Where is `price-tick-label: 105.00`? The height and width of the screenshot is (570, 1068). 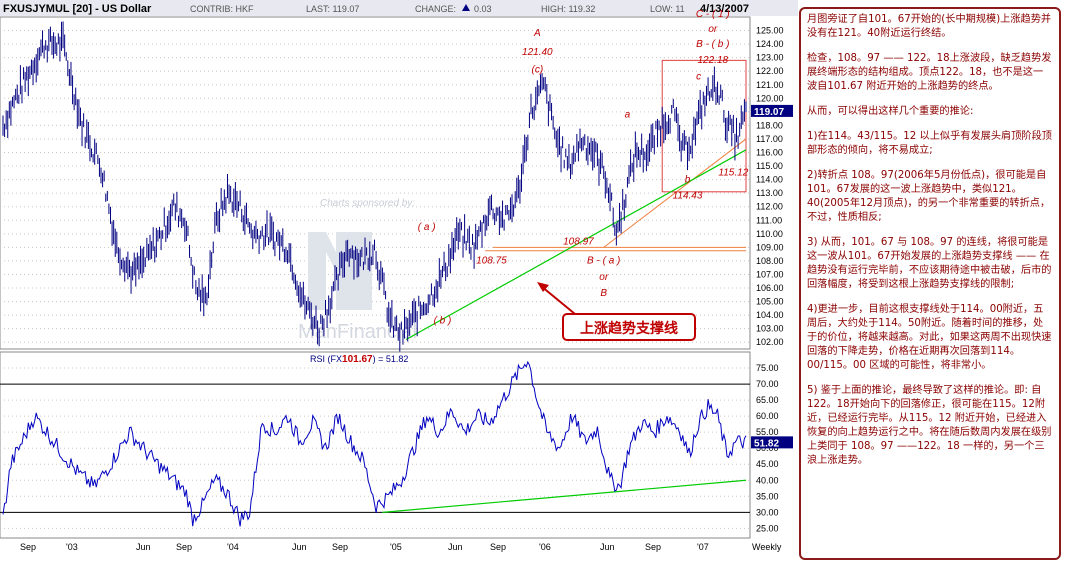 price-tick-label: 105.00 is located at coordinates (770, 302).